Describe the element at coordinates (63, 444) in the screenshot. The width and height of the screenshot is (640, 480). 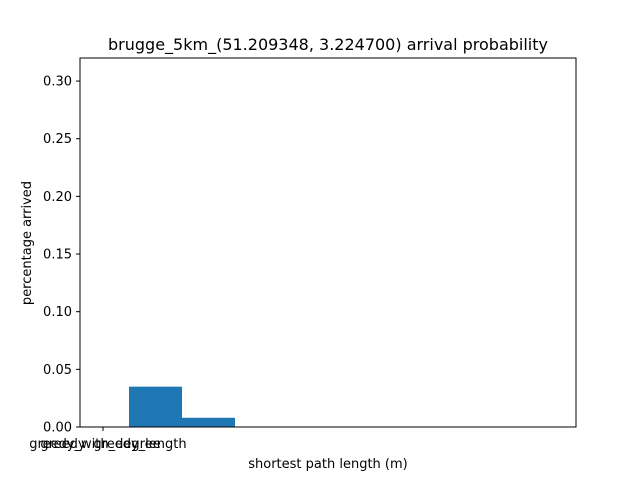
I see `x-tick-label-greedy: greedy` at that location.